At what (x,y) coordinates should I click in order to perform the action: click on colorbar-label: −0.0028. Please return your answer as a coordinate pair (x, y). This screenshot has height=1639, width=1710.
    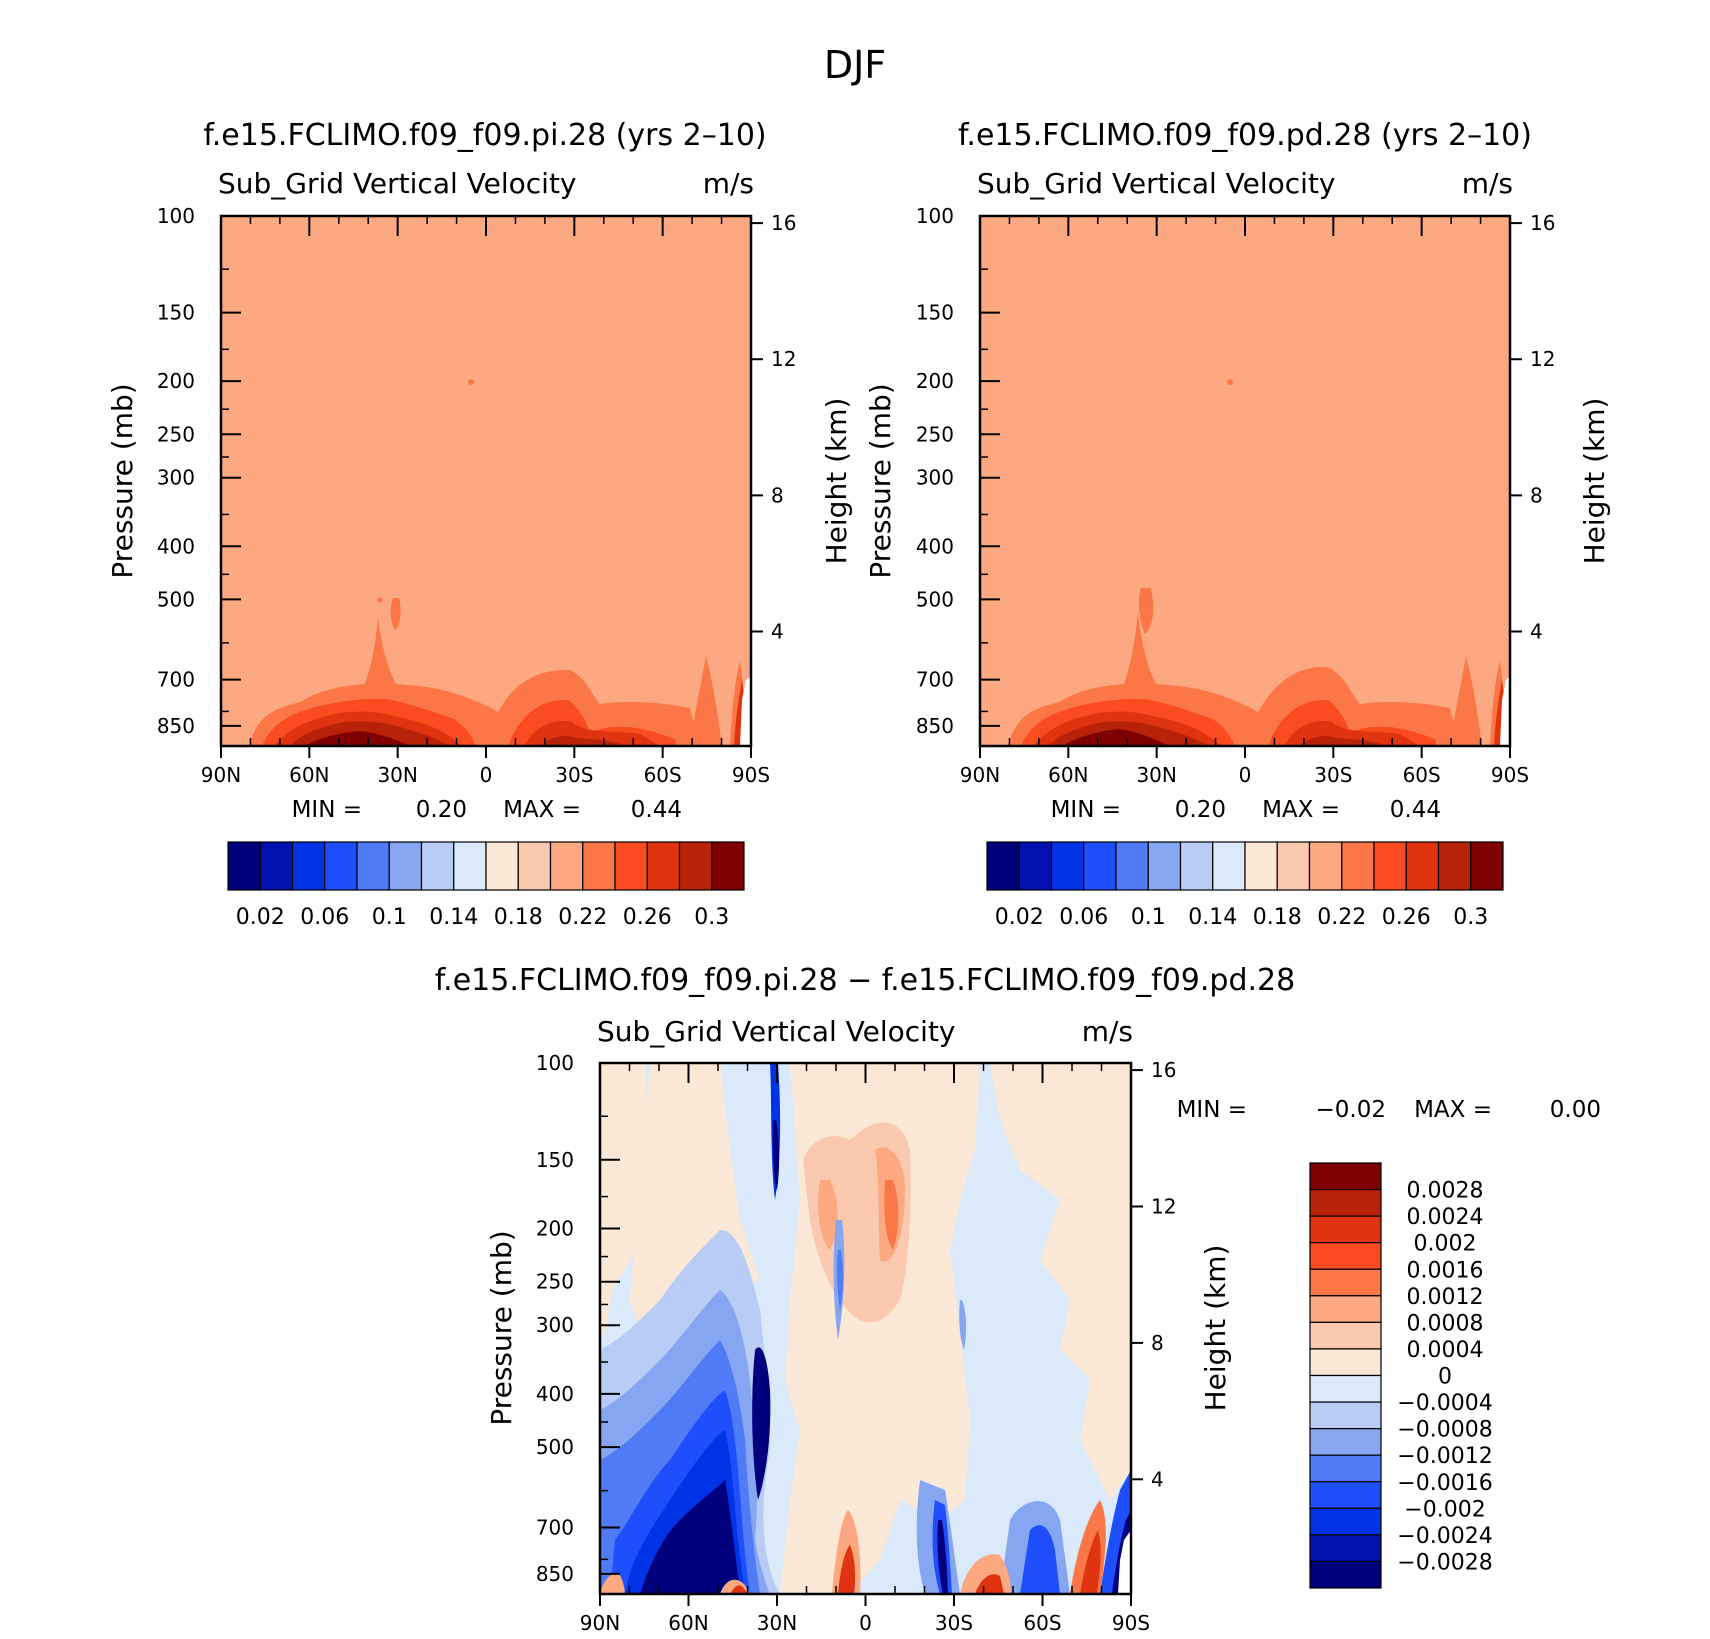
    Looking at the image, I should click on (1444, 1562).